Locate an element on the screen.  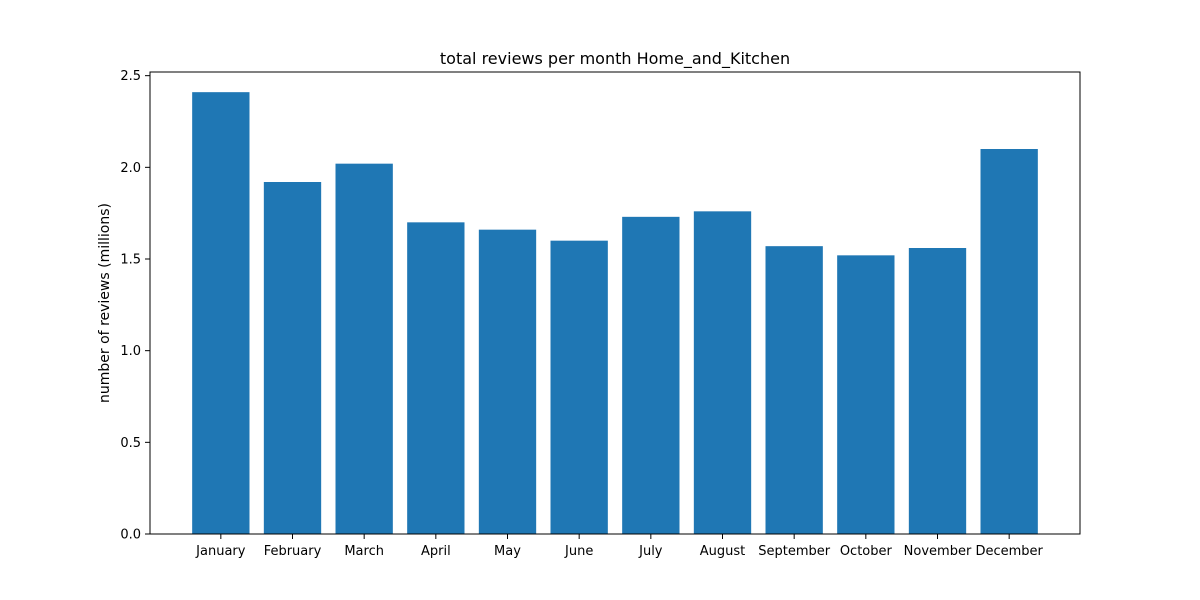
x-tick-label: January is located at coordinates (220, 551).